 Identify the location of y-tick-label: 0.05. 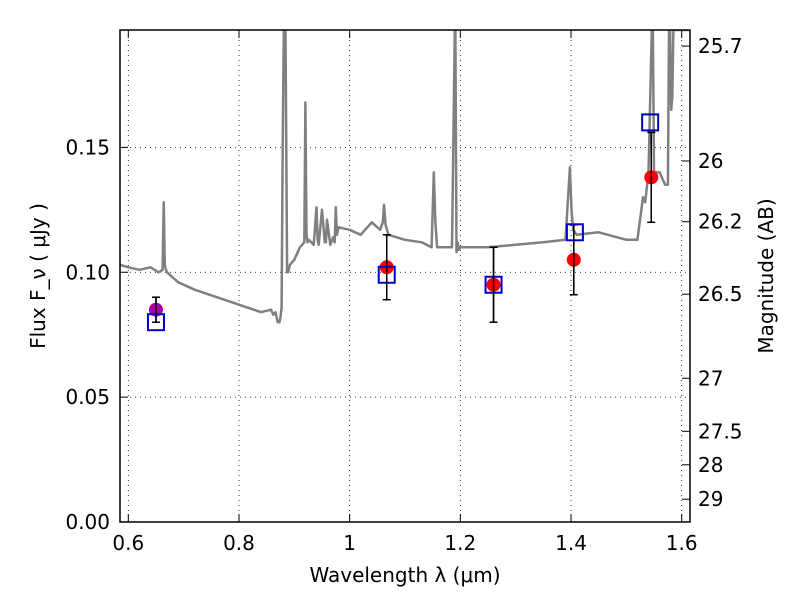
(87, 397).